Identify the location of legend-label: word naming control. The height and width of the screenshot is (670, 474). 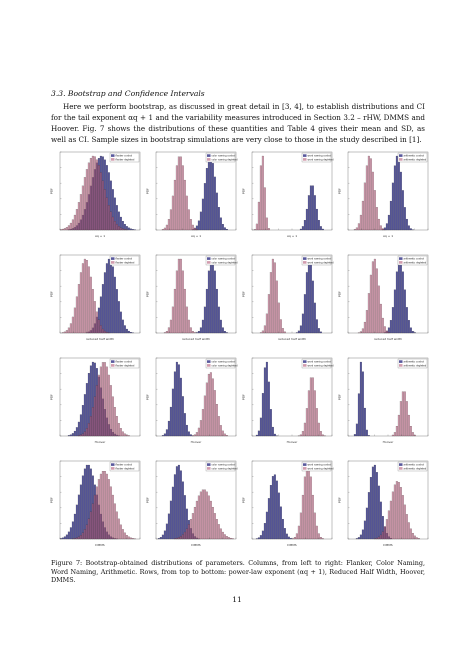
(320, 259).